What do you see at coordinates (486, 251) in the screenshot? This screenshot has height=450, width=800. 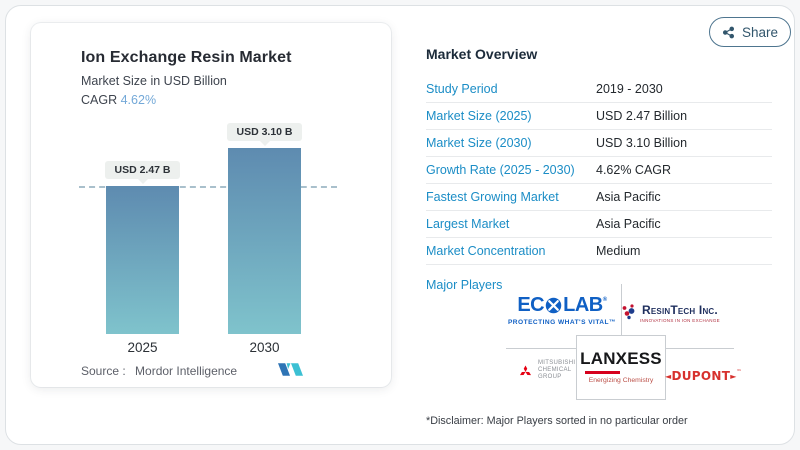 I see `row-label: Market Concentration` at bounding box center [486, 251].